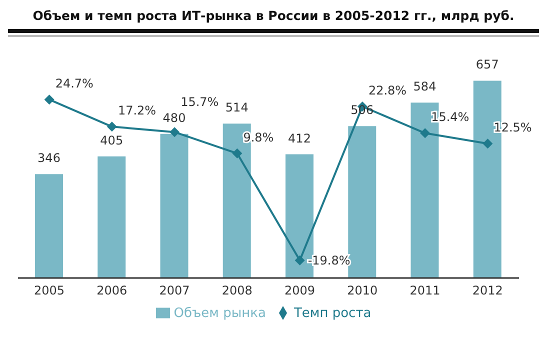 Image resolution: width=547 pixels, height=344 pixels. I want to click on x-tick-label: 2008, so click(237, 291).